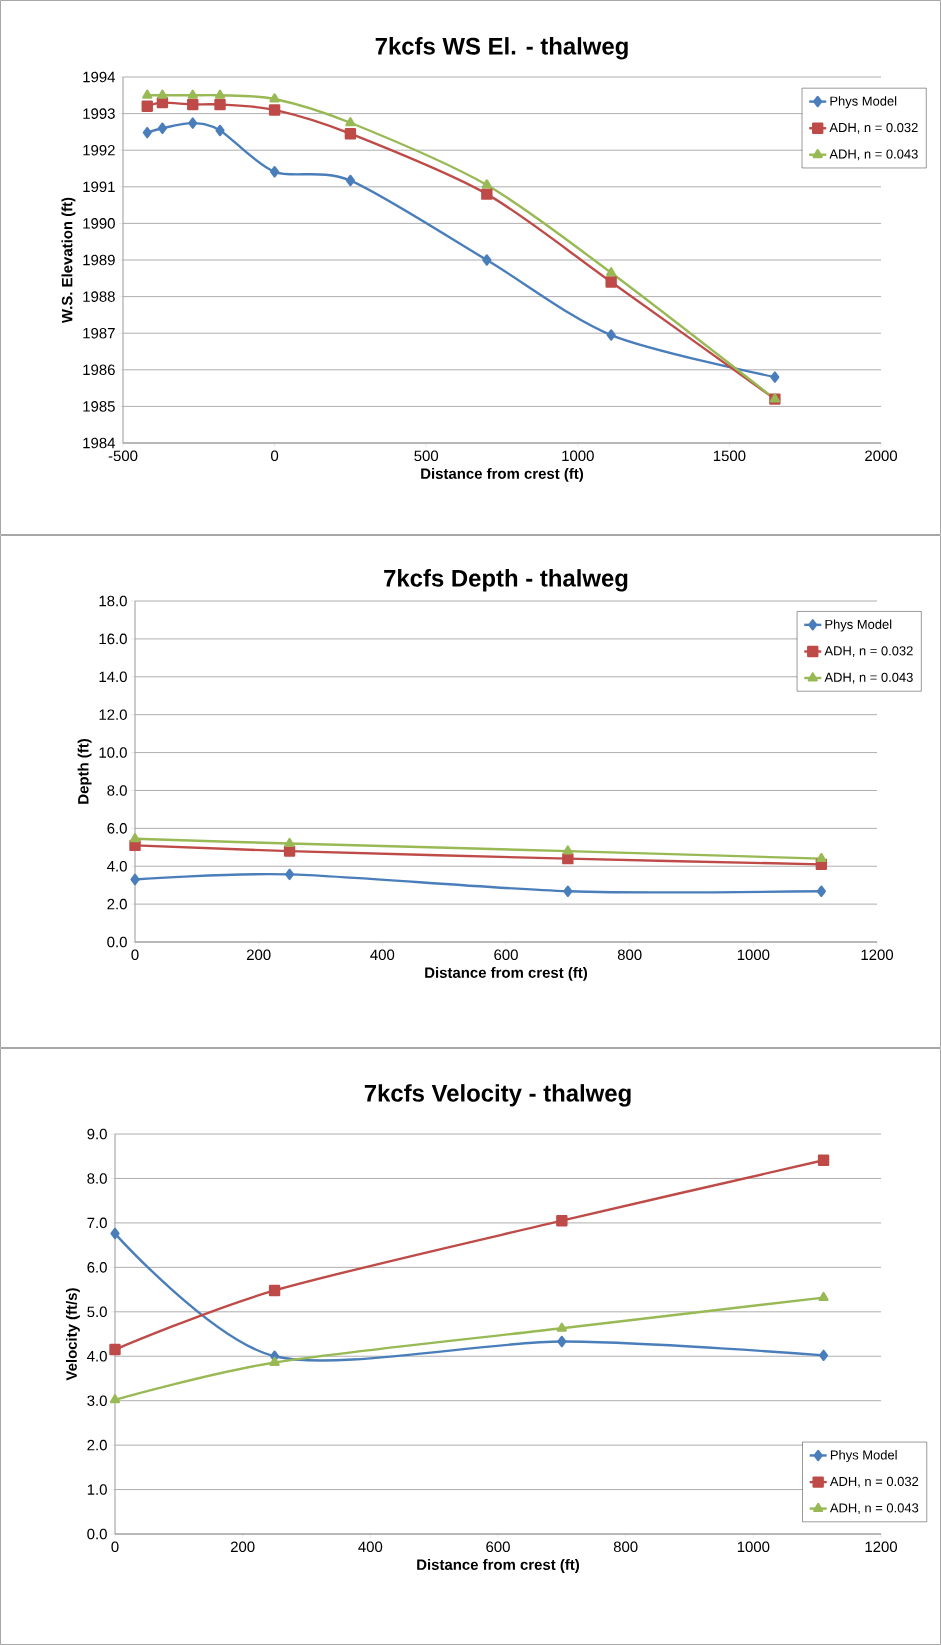  Describe the element at coordinates (426, 456) in the screenshot. I see `x-tick-label: 500` at that location.